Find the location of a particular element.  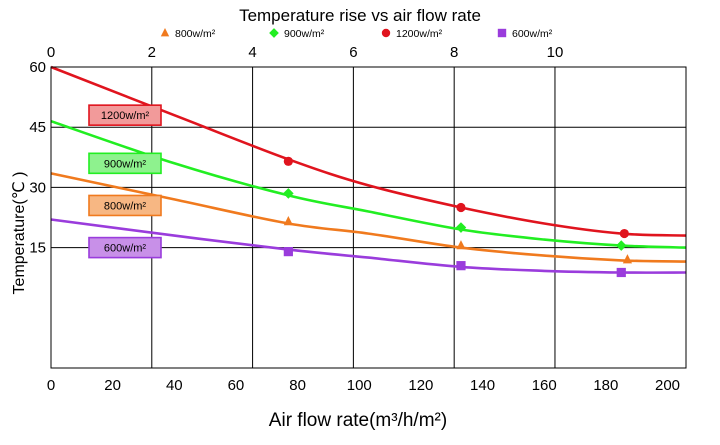

y-axis-label: Temperature(℃ ) is located at coordinates (19, 233).